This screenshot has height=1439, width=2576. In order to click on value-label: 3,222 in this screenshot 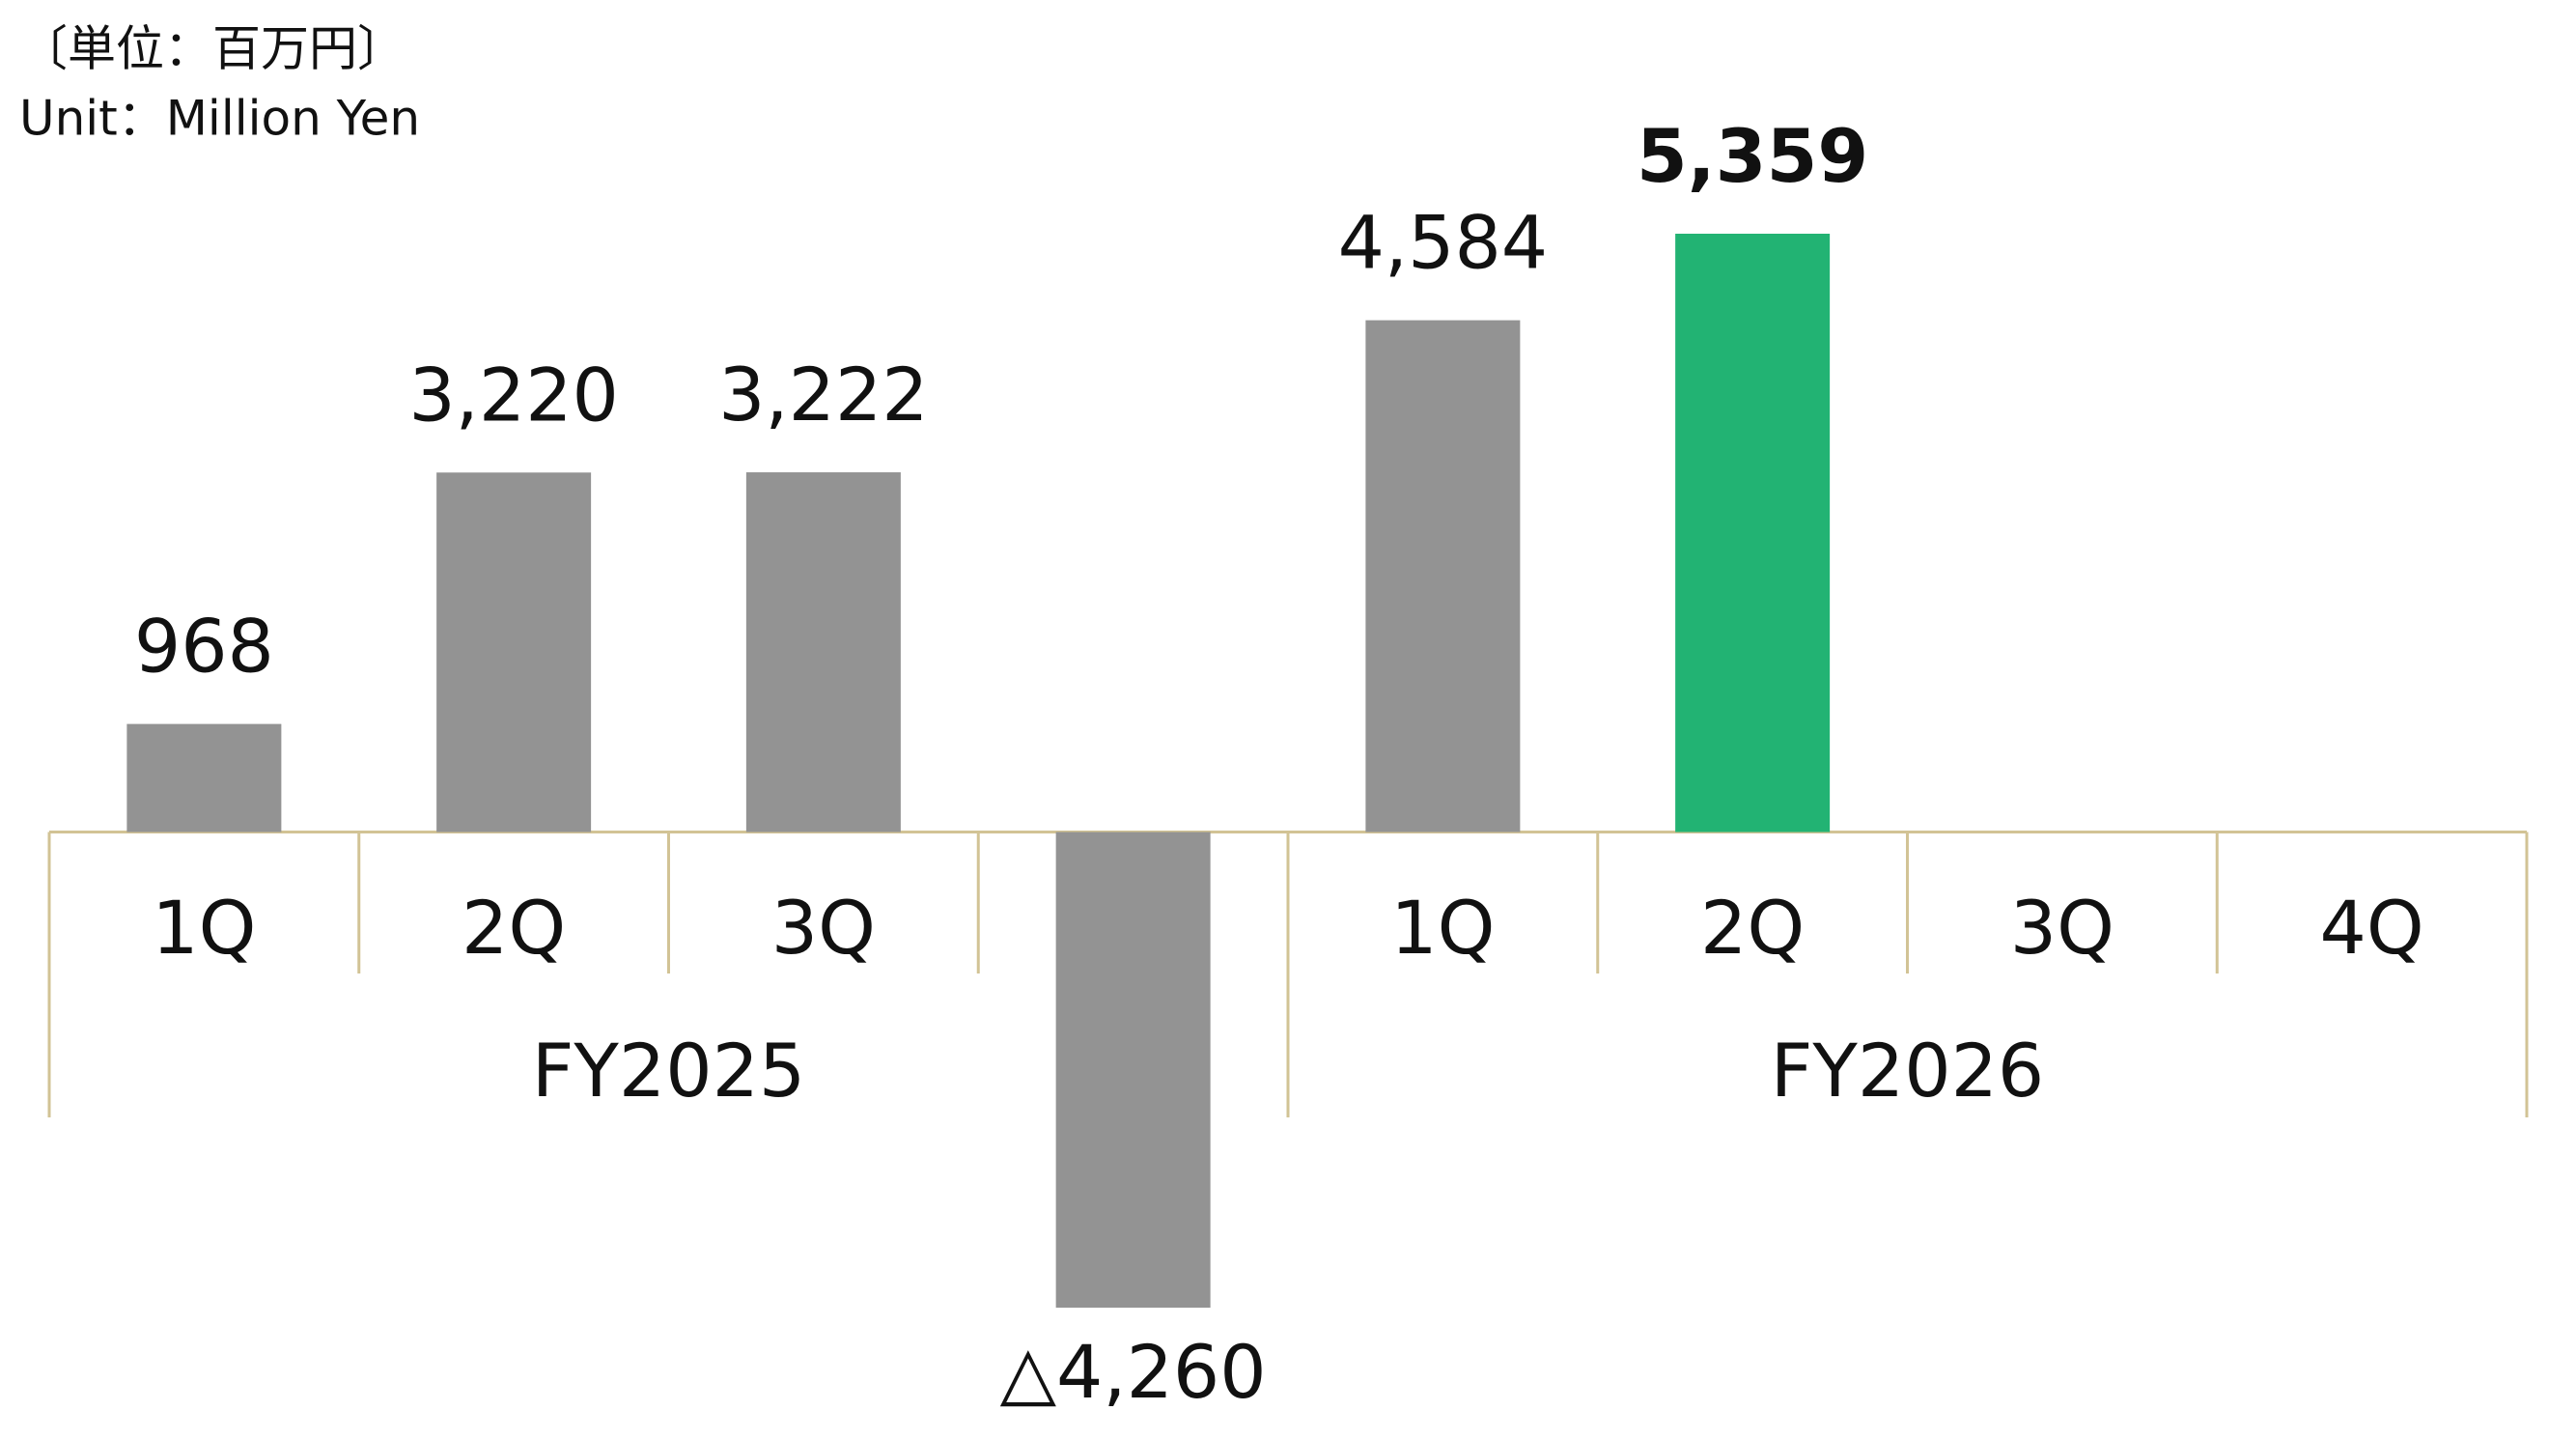, I will do `click(824, 394)`.